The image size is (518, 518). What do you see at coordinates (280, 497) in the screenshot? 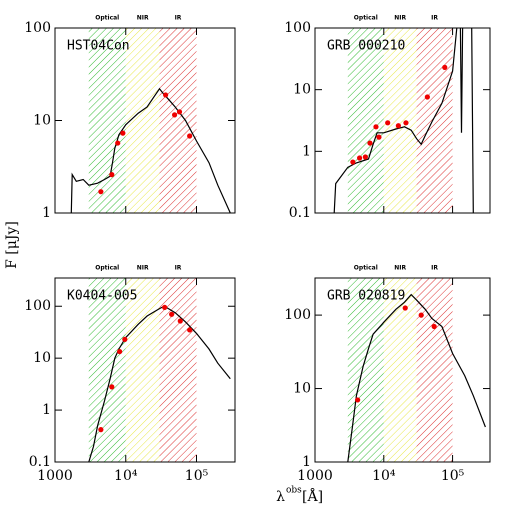
I see `x-axis-symbol: λ` at bounding box center [280, 497].